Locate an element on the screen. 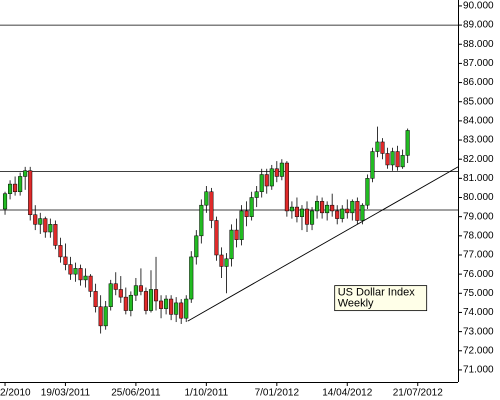  y-tick-label: 73.000 is located at coordinates (478, 331).